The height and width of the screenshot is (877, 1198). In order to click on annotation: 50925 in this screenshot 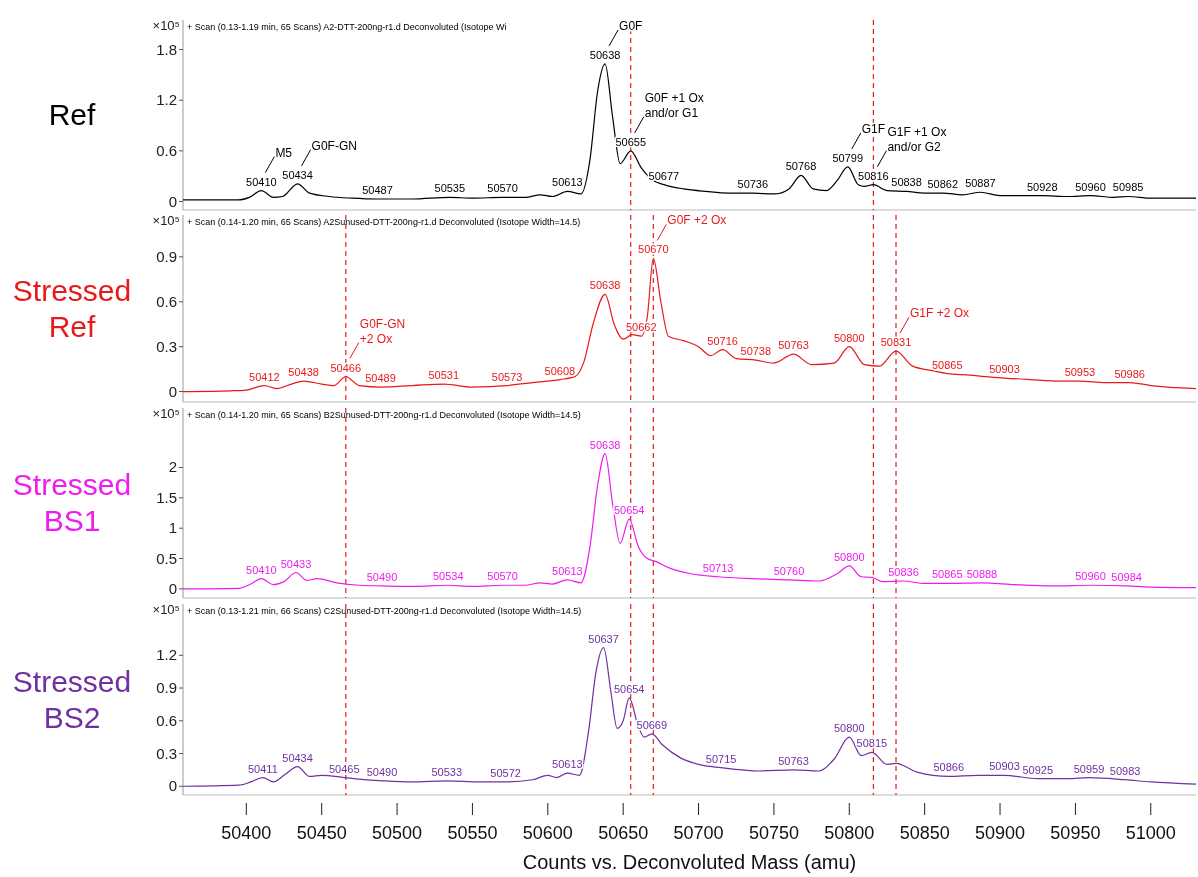, I will do `click(1038, 769)`.